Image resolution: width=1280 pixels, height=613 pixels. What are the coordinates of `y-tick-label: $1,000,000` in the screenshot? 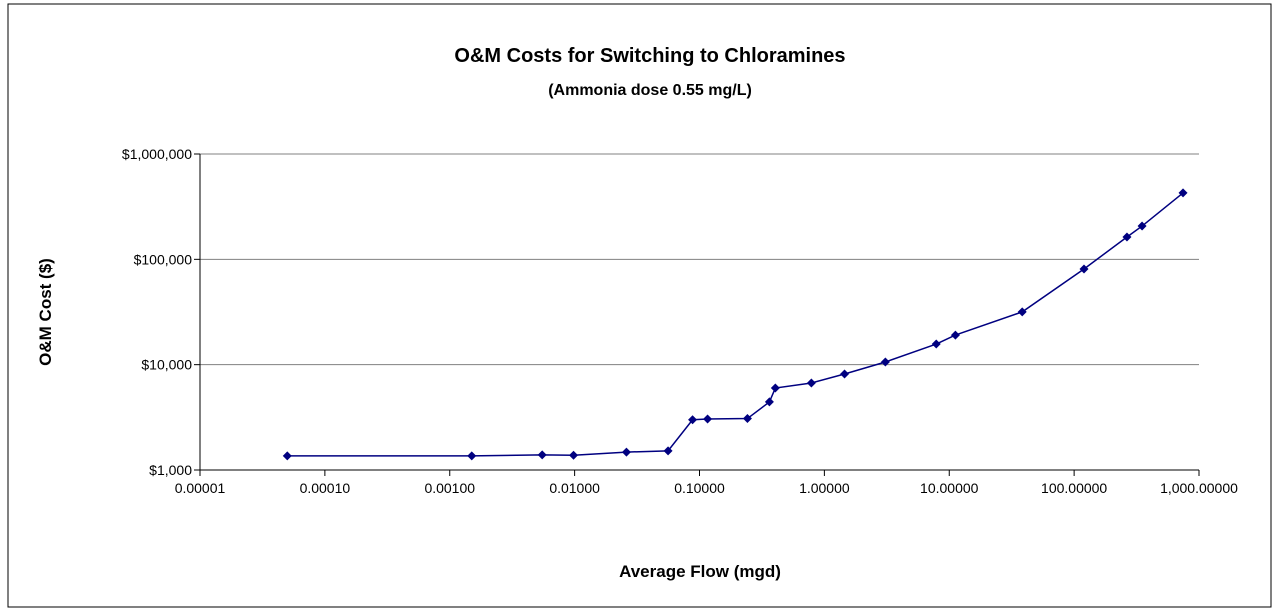 It's located at (157, 154).